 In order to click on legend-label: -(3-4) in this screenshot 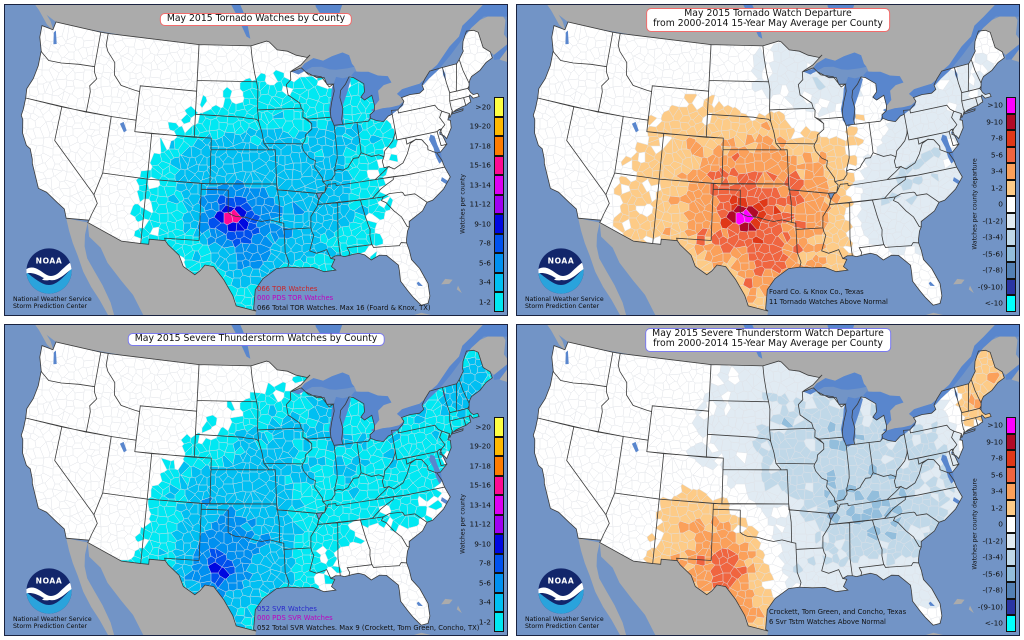, I will do `click(992, 237)`.